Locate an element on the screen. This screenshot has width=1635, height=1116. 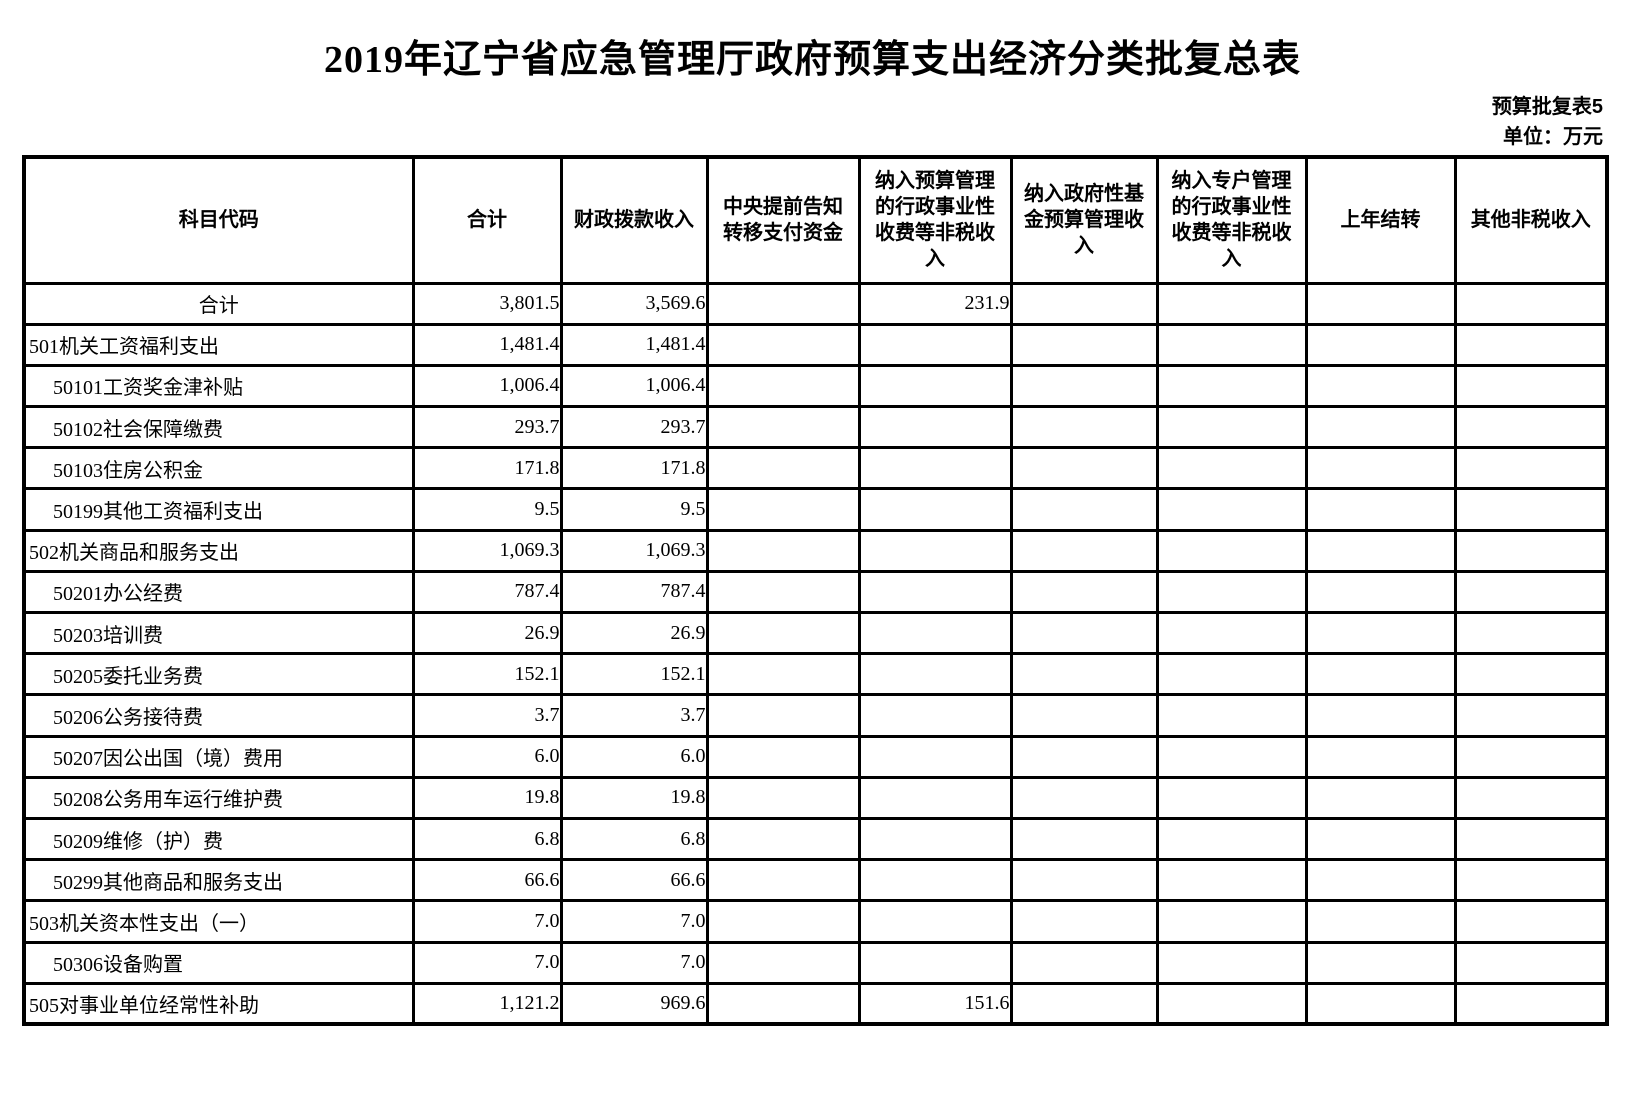
subject-cell: 505对事业单位经常性补助 is located at coordinates (218, 1003).